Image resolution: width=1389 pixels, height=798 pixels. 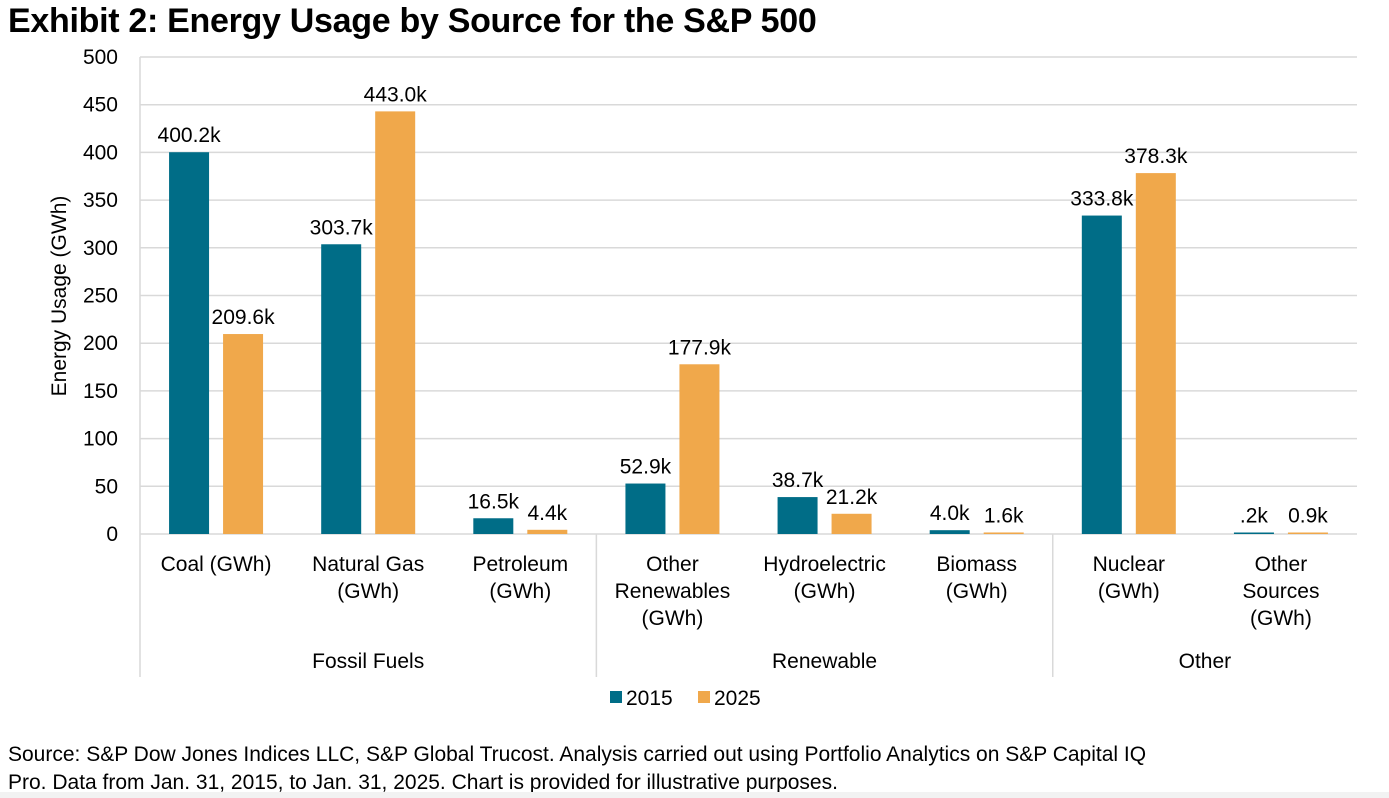 What do you see at coordinates (852, 497) in the screenshot?
I see `data-label-2025: 21.2k` at bounding box center [852, 497].